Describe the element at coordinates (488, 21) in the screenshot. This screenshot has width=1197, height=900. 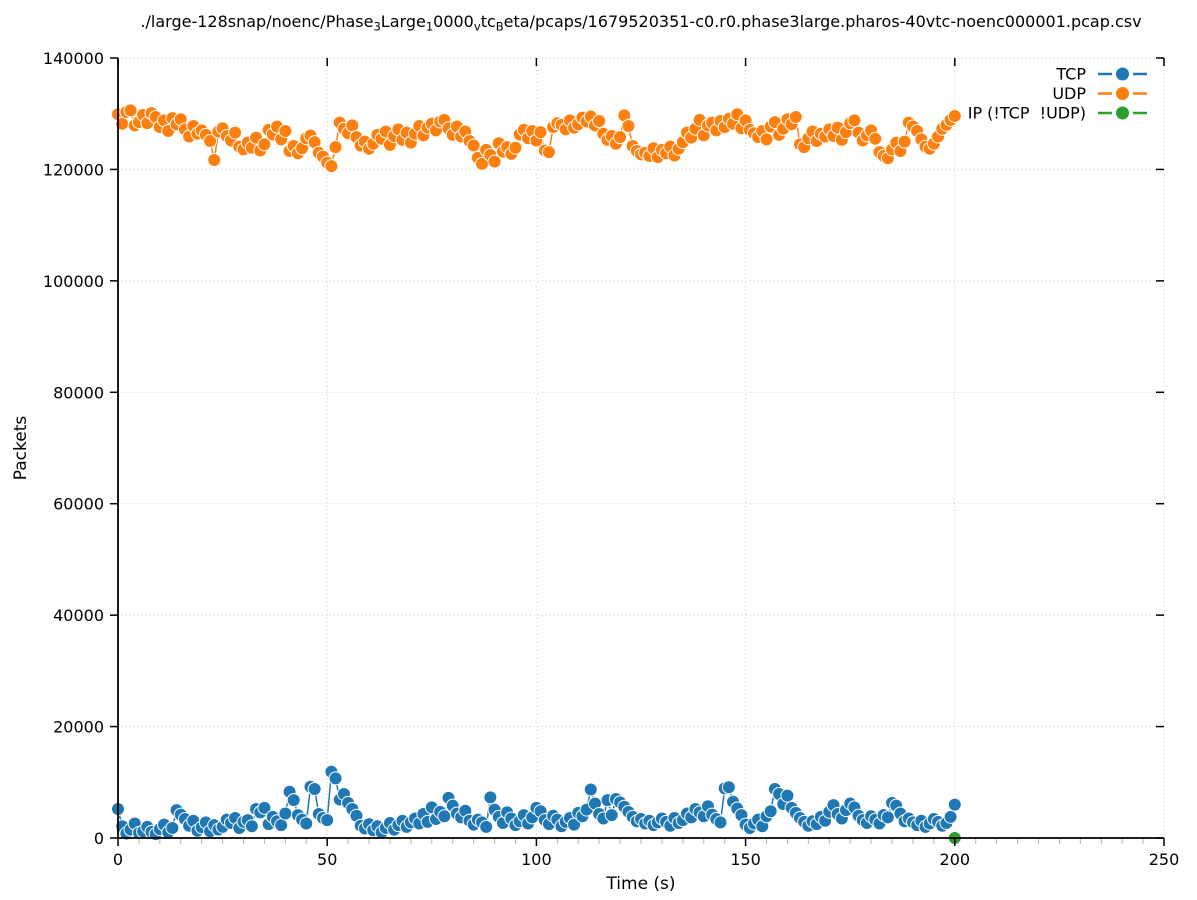
I see `title-text: tc` at that location.